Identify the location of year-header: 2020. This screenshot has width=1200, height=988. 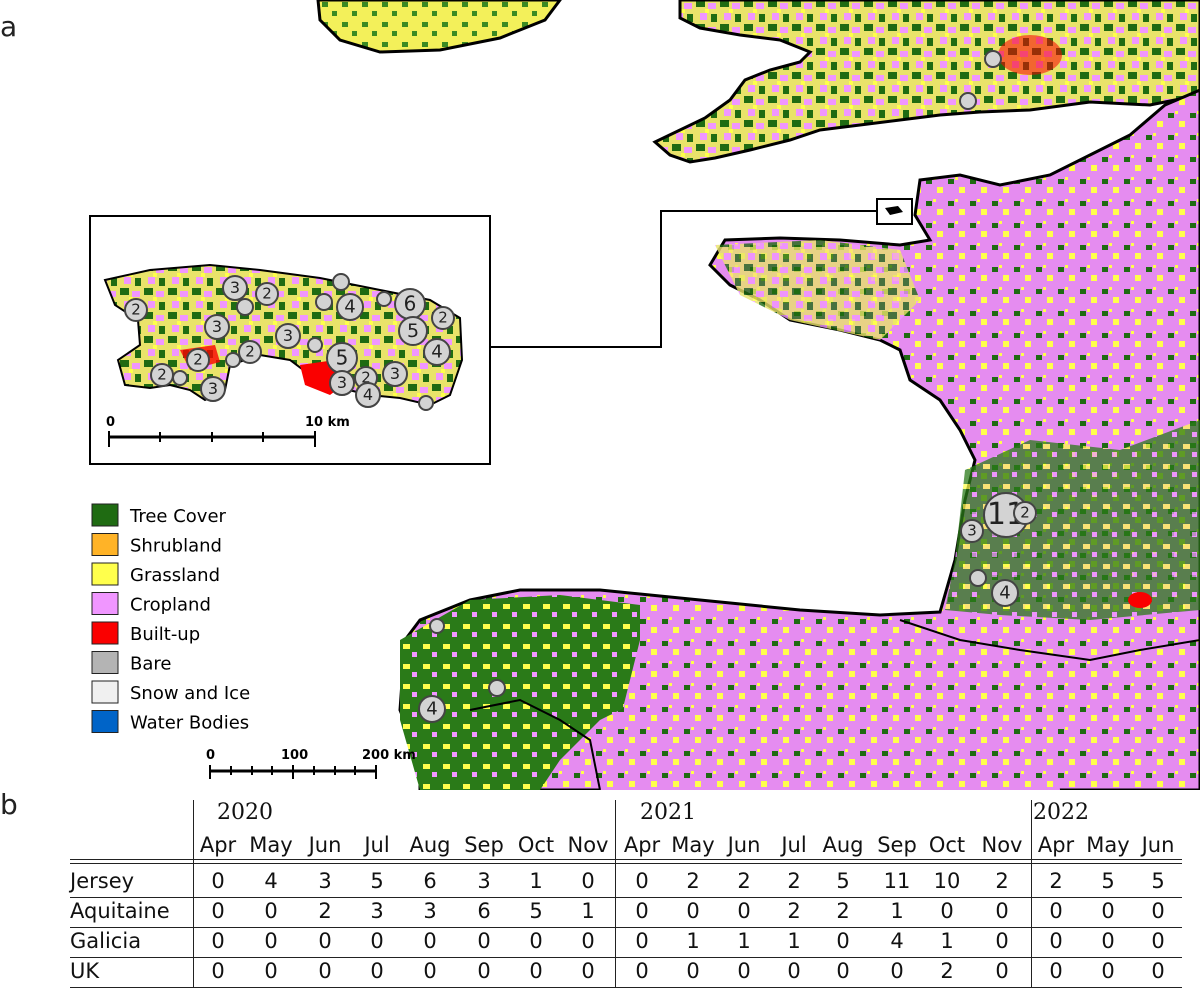
(245, 812).